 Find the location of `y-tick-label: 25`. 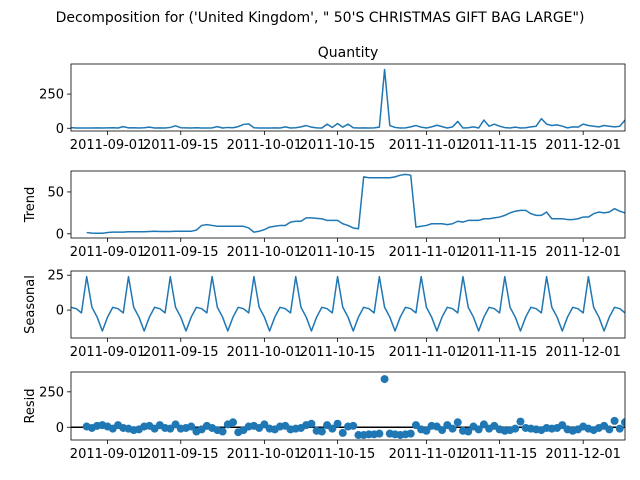

y-tick-label: 25 is located at coordinates (55, 276).